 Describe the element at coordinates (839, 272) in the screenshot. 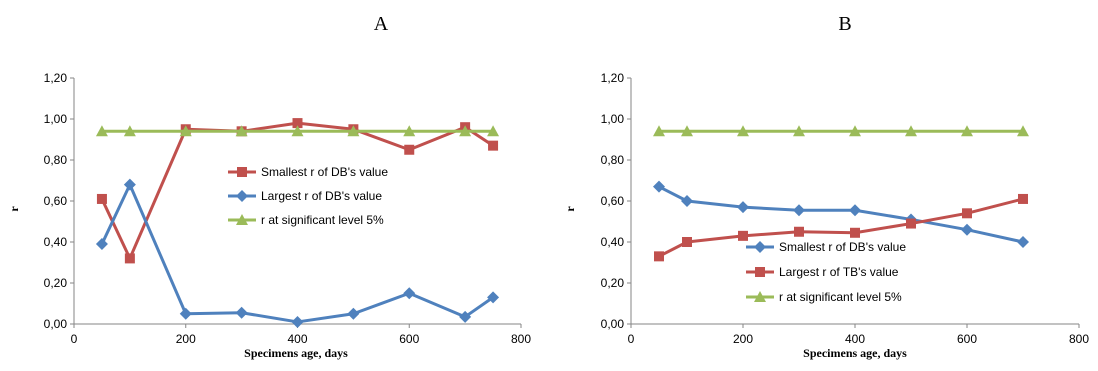

I see `legend-entry: Largest r of TB's value` at that location.